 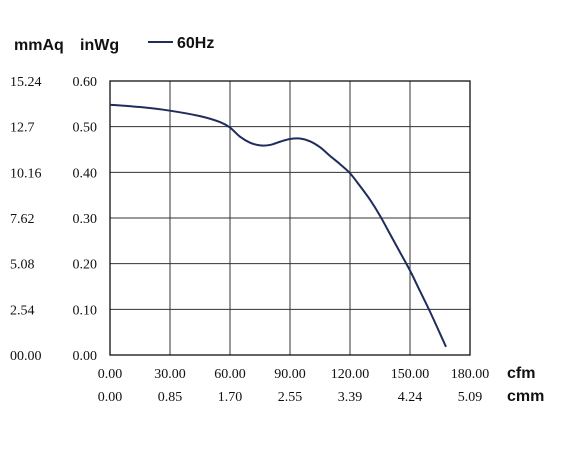 What do you see at coordinates (85, 82) in the screenshot?
I see `y-tick-label: 0.60` at bounding box center [85, 82].